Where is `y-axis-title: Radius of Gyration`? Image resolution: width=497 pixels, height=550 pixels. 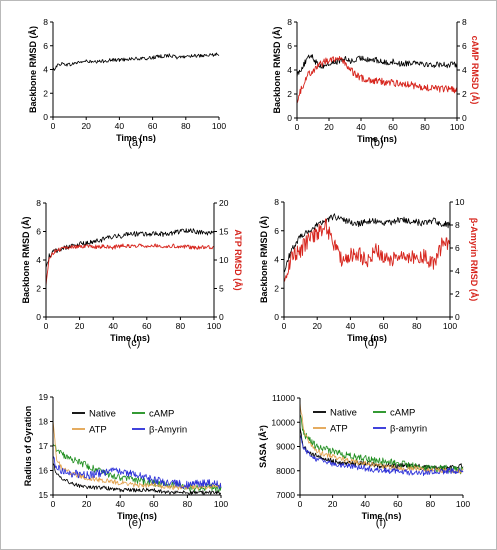 y-axis-title: Radius of Gyration is located at coordinates (28, 446).